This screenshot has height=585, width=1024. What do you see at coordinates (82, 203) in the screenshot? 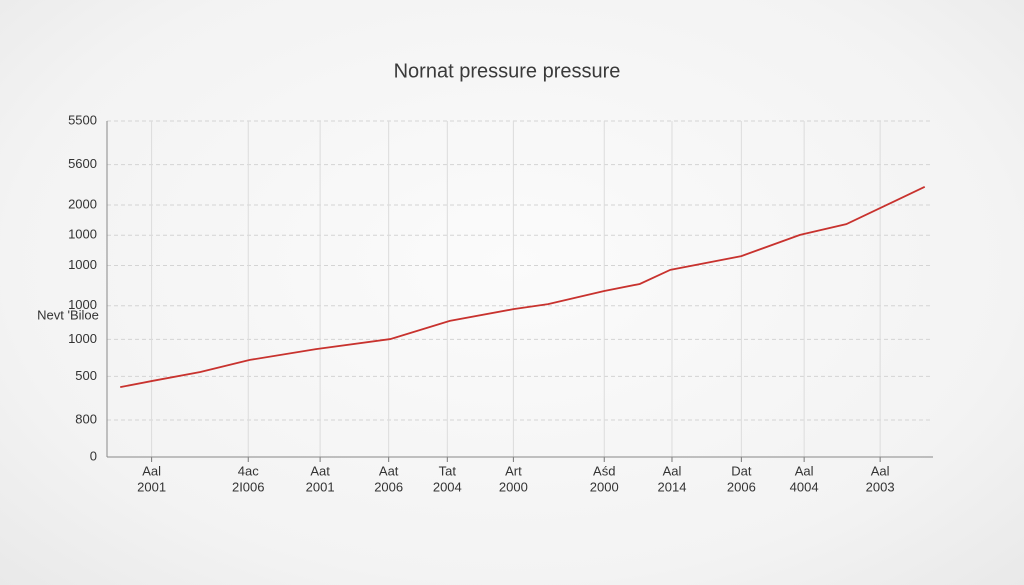
I see `y-tick-label: 2000` at bounding box center [82, 203].